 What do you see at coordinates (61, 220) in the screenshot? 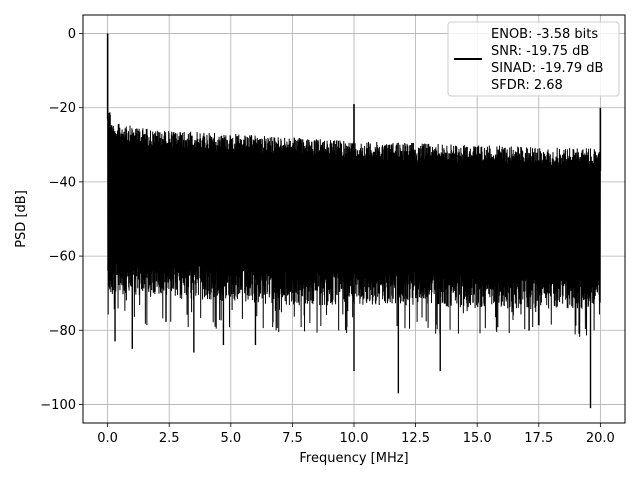
I see `y-axis-ticks: 0 −20 −40 −60 −80 −100` at bounding box center [61, 220].